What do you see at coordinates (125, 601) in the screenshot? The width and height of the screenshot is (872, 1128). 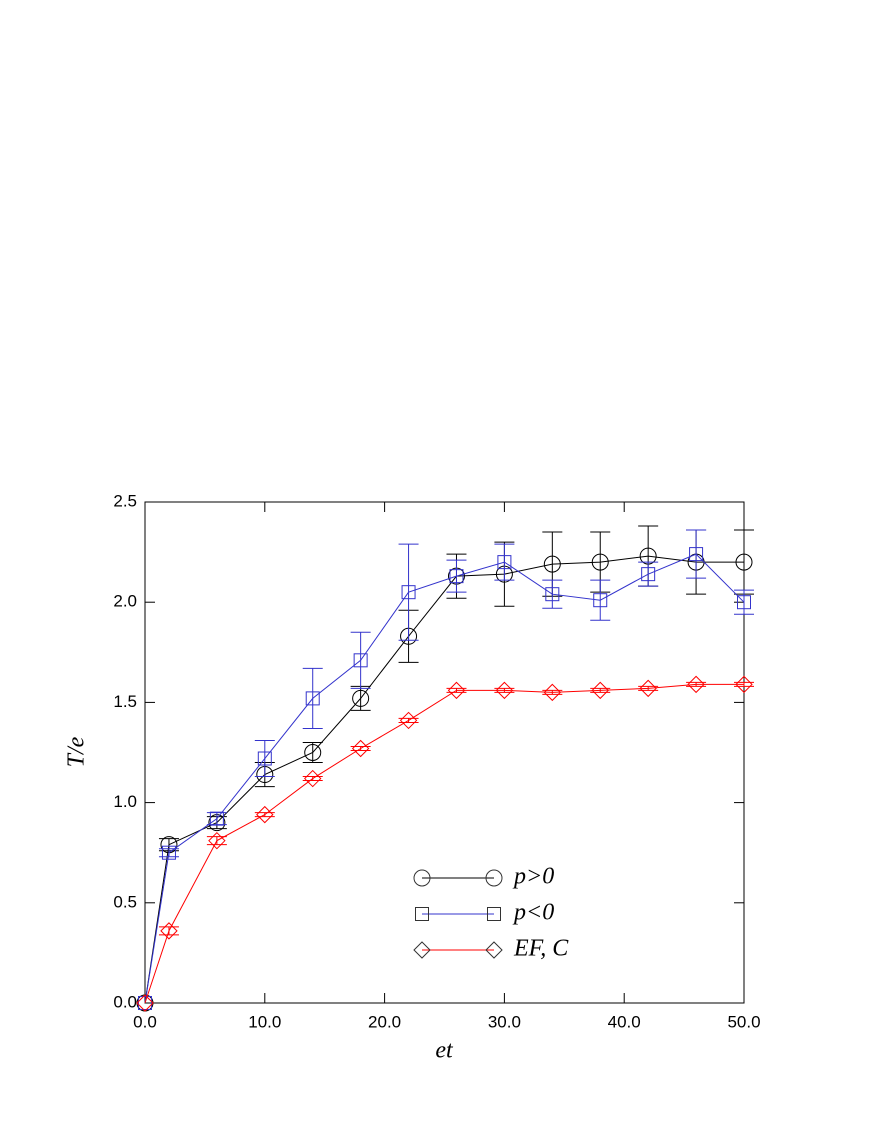 I see `y-tick-label: 2.0` at bounding box center [125, 601].